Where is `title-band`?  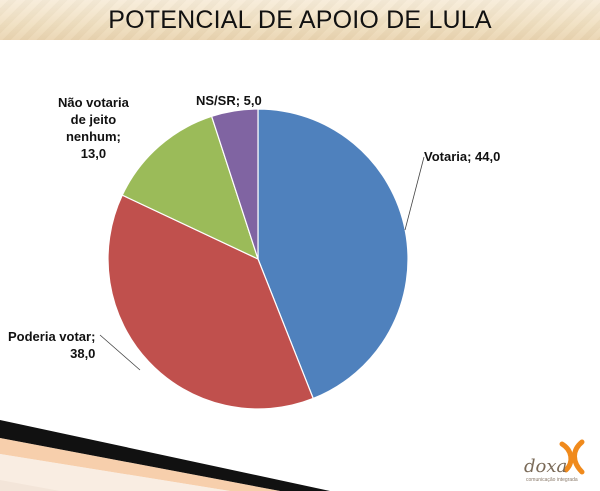
title-band is located at coordinates (300, 20).